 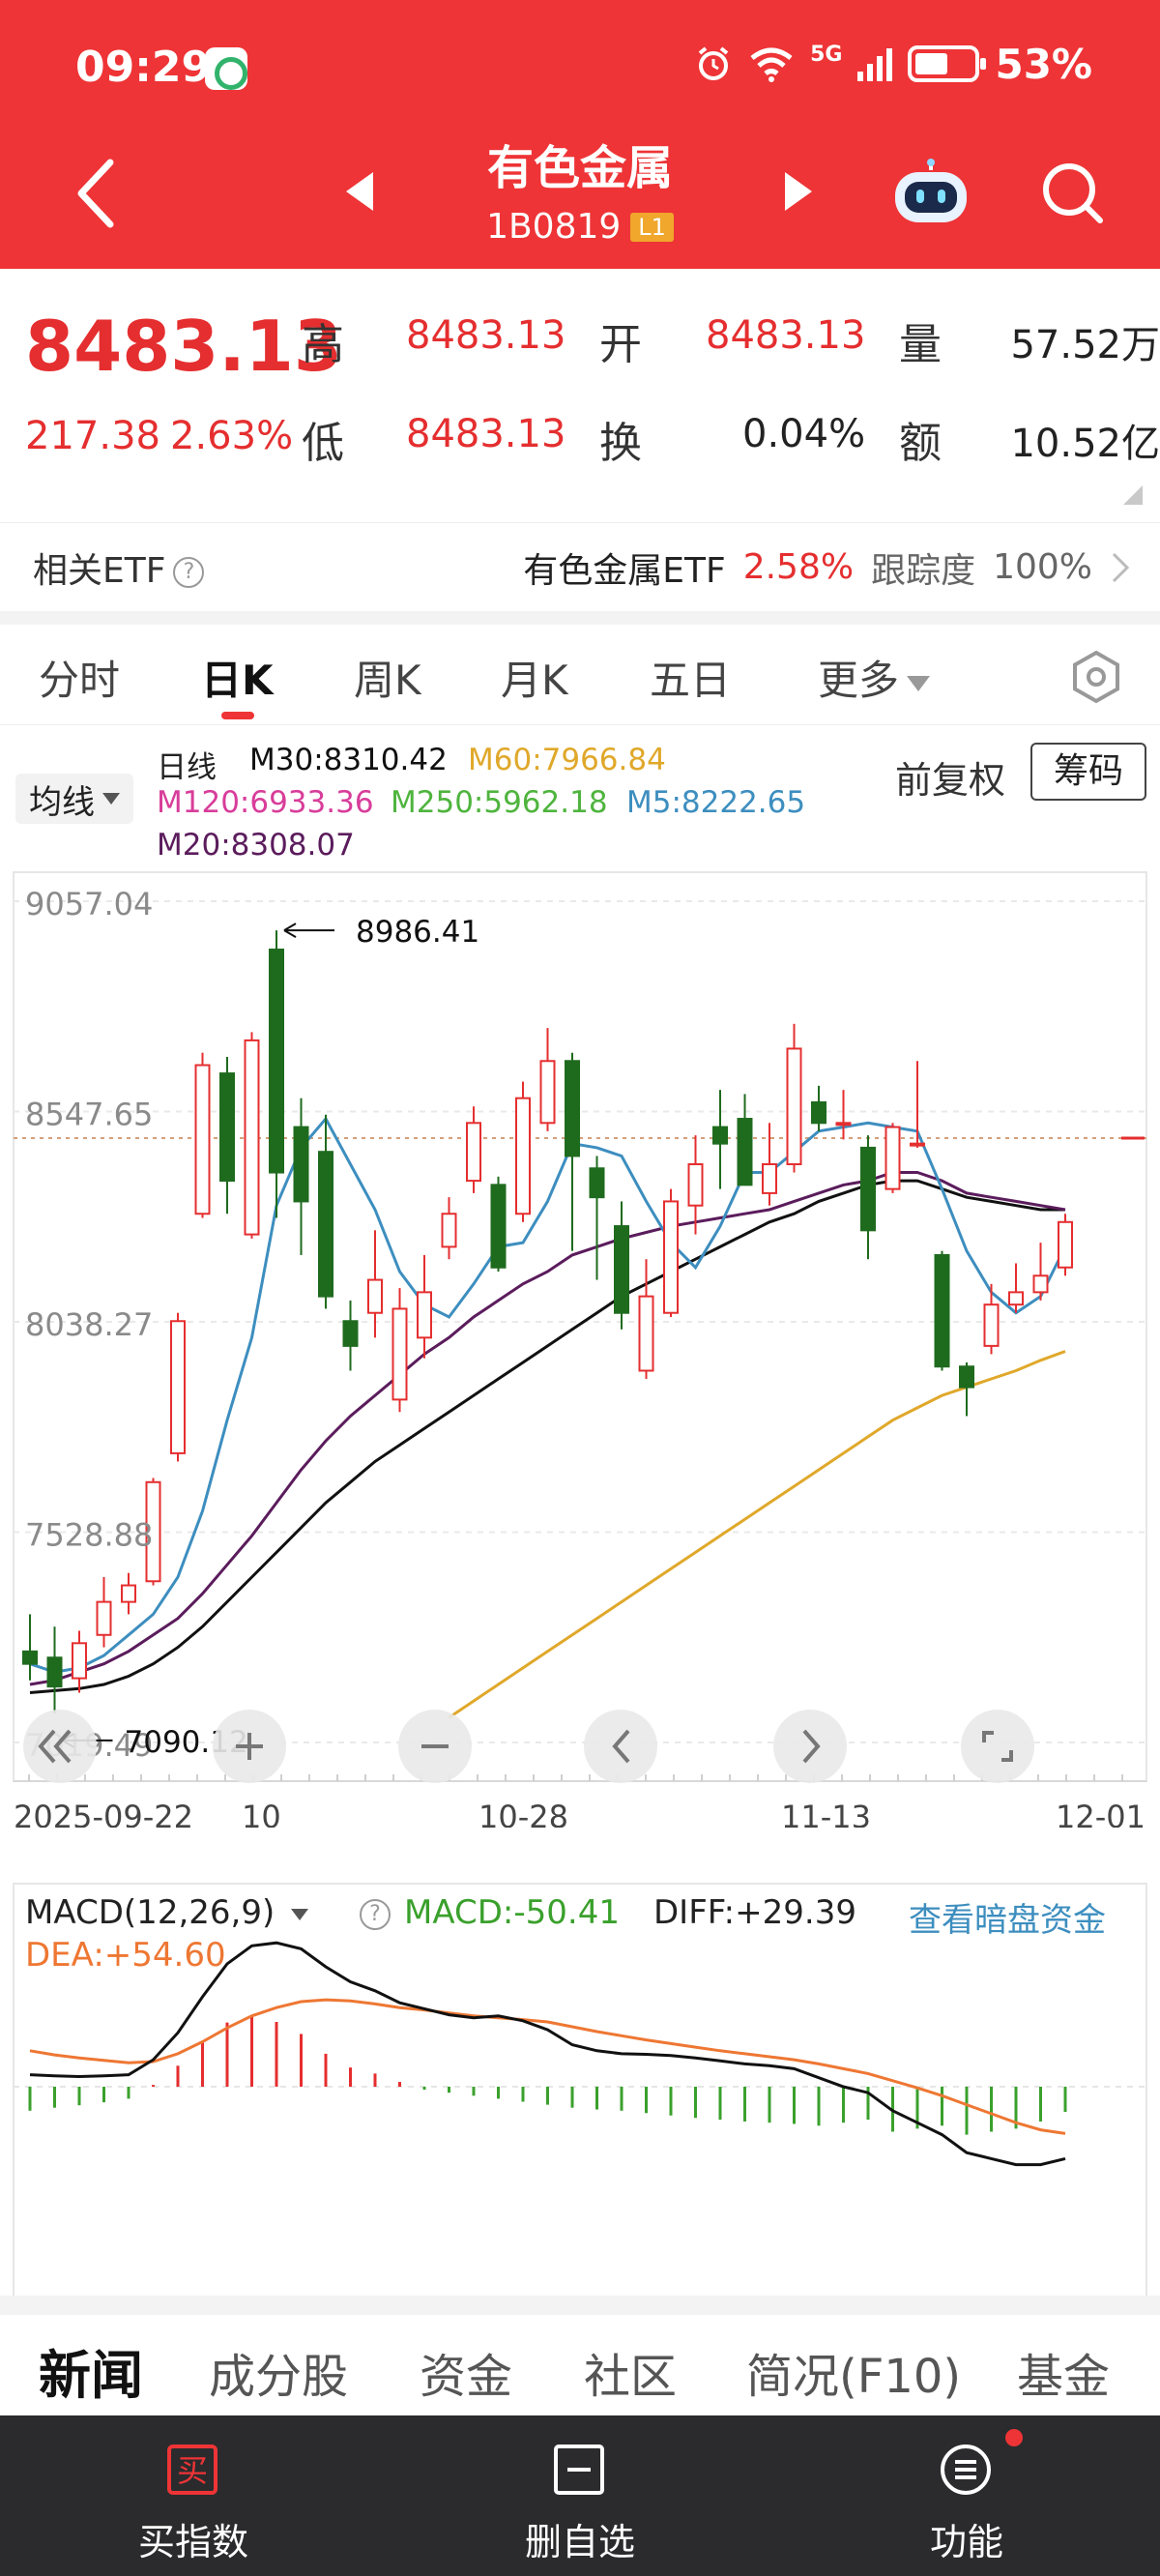 What do you see at coordinates (323, 344) in the screenshot?
I see `high-label: 高` at bounding box center [323, 344].